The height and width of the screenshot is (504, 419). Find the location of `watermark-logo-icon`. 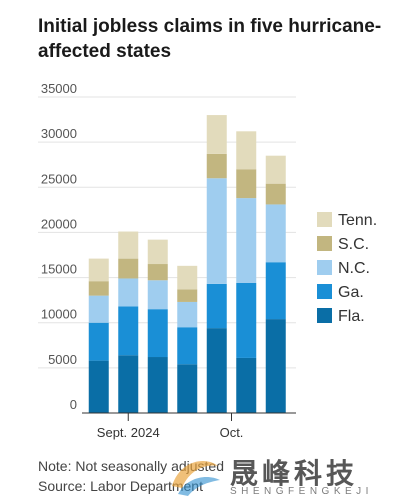

watermark-logo-icon is located at coordinates (196, 478).